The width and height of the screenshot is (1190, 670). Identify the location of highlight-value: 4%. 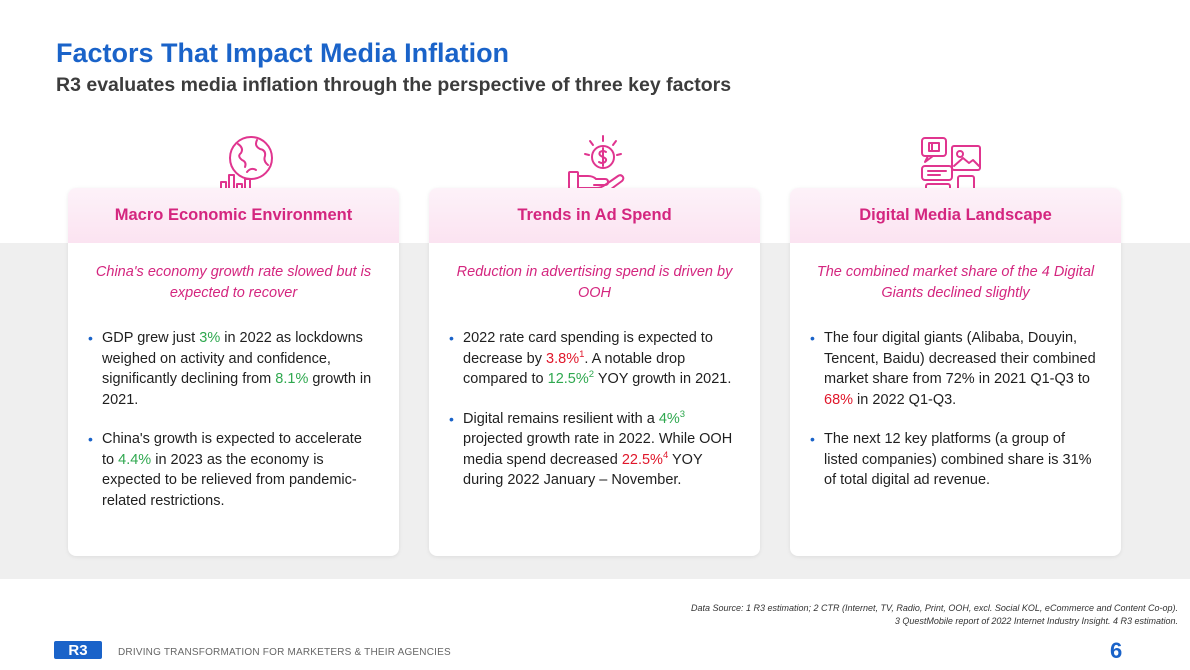
(669, 418).